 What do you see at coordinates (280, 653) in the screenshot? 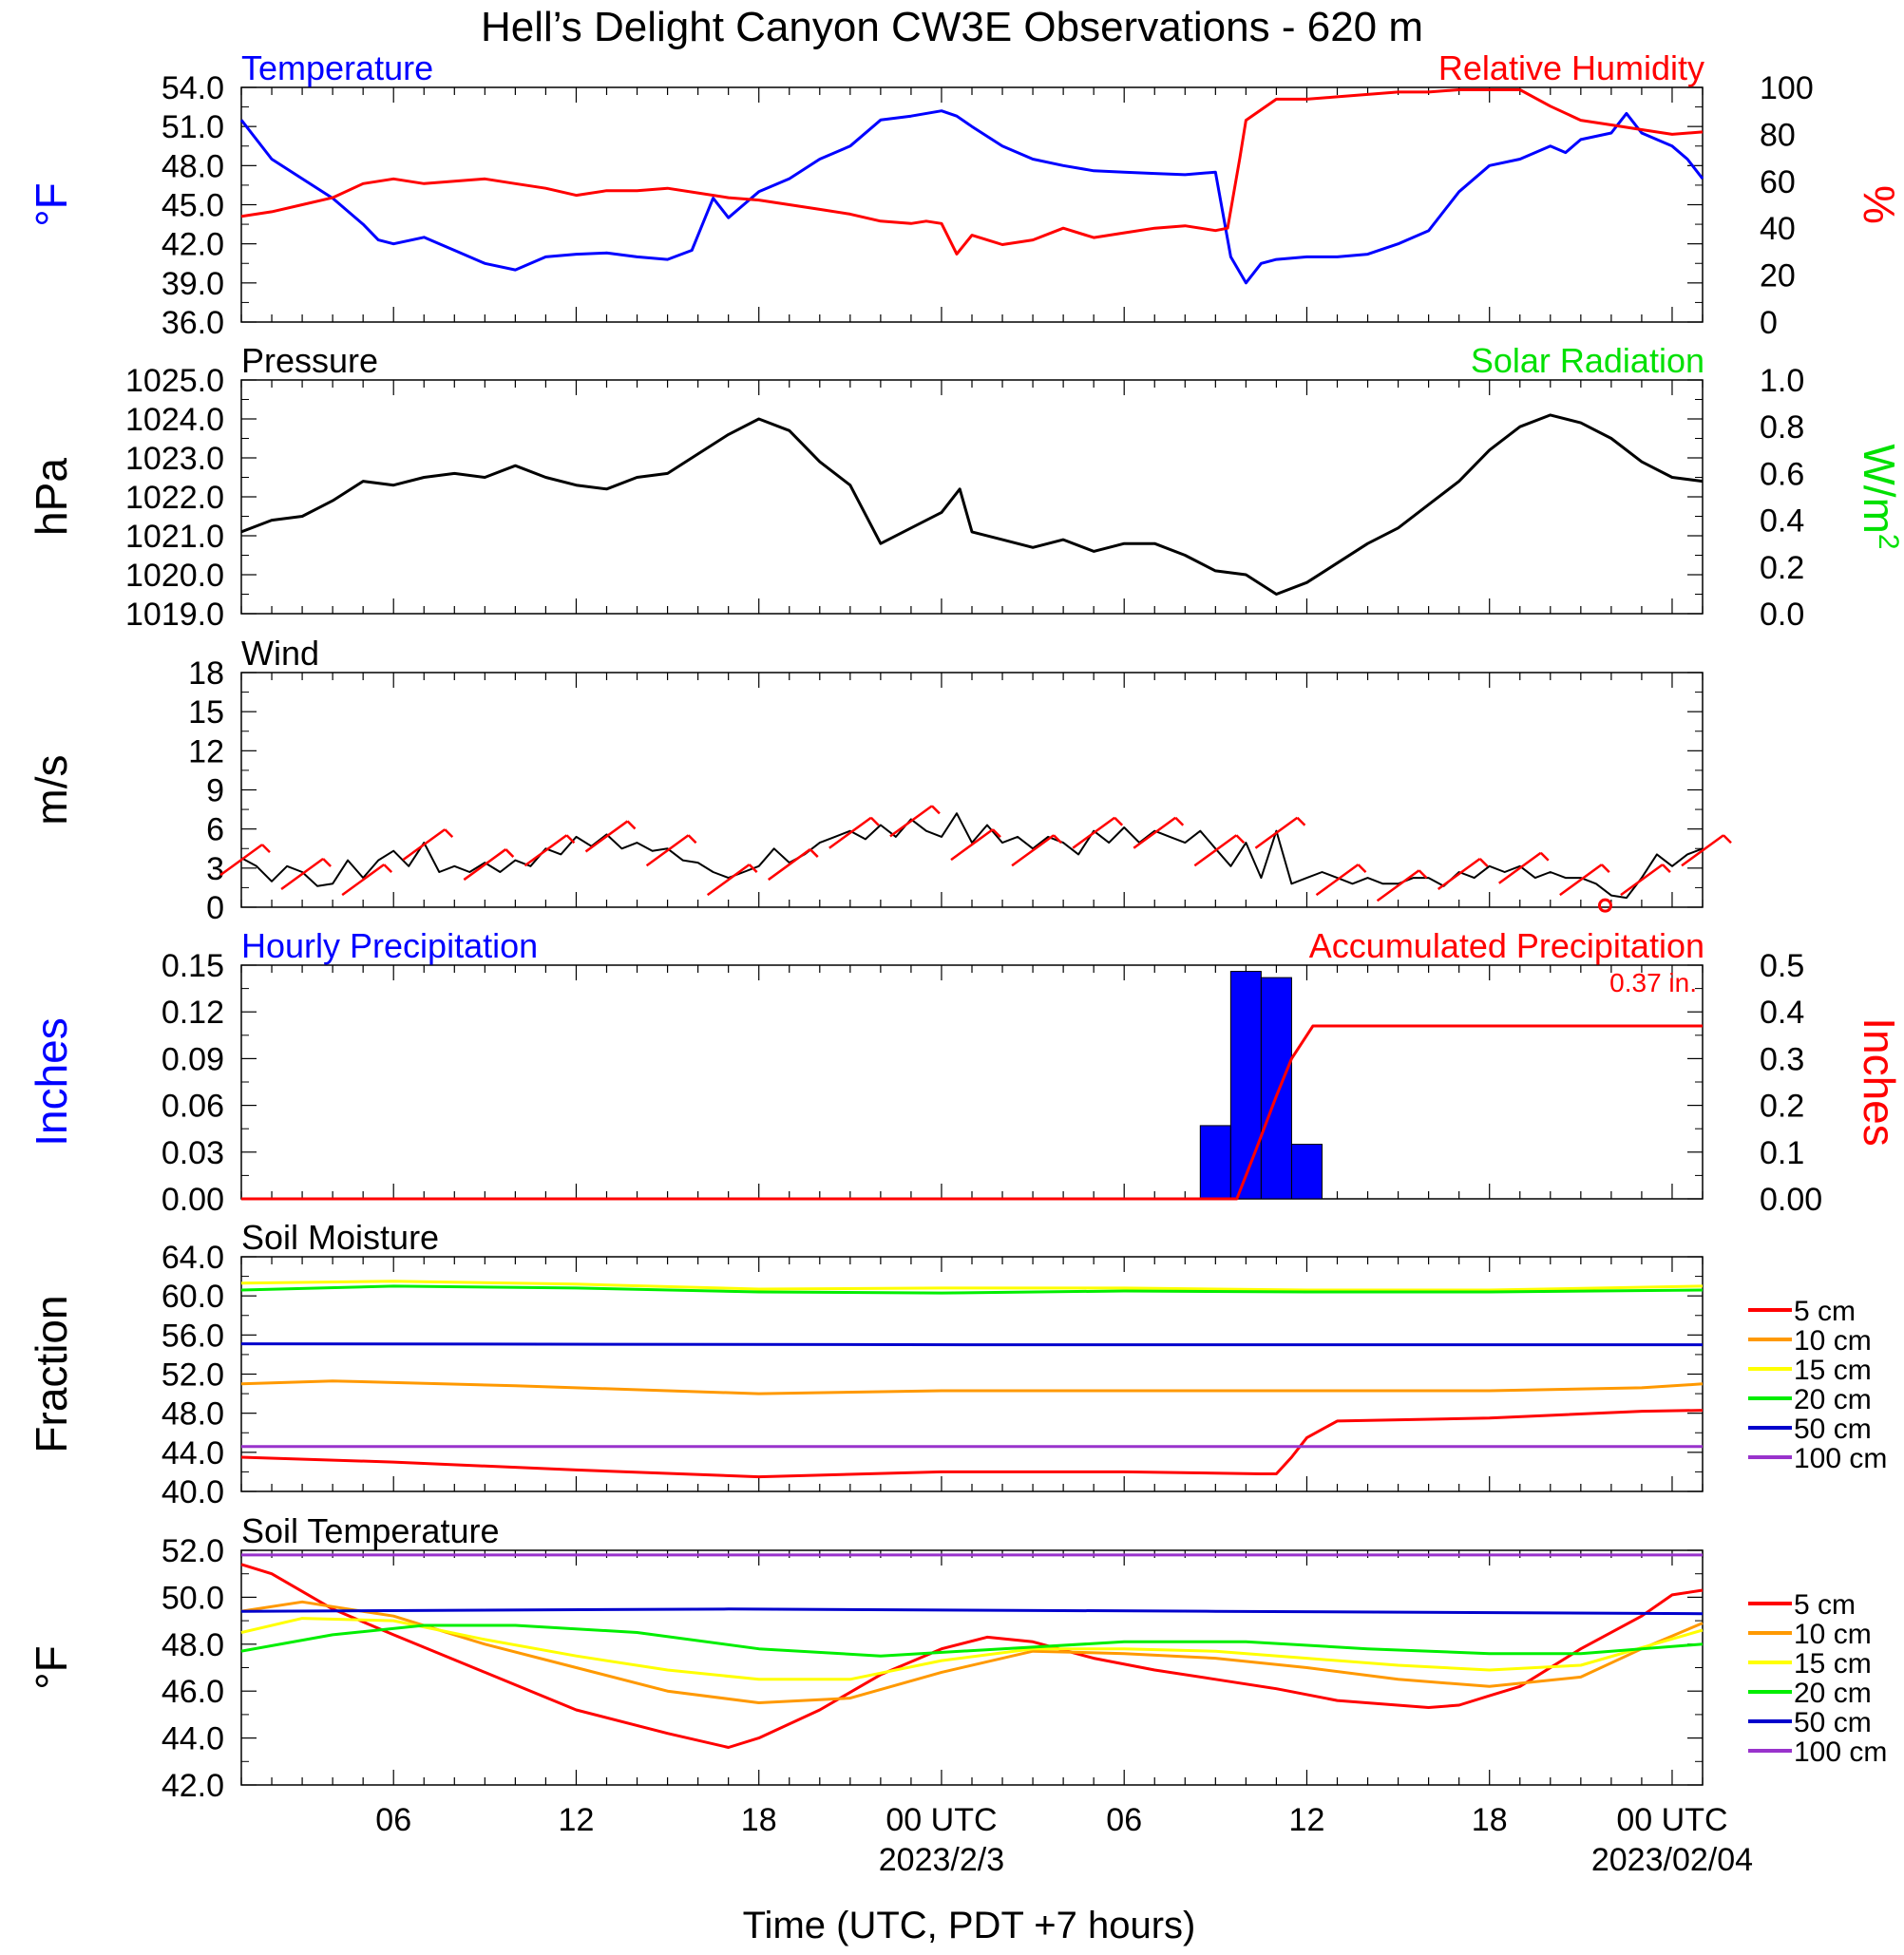
I see `panel-title-left: Wind` at bounding box center [280, 653].